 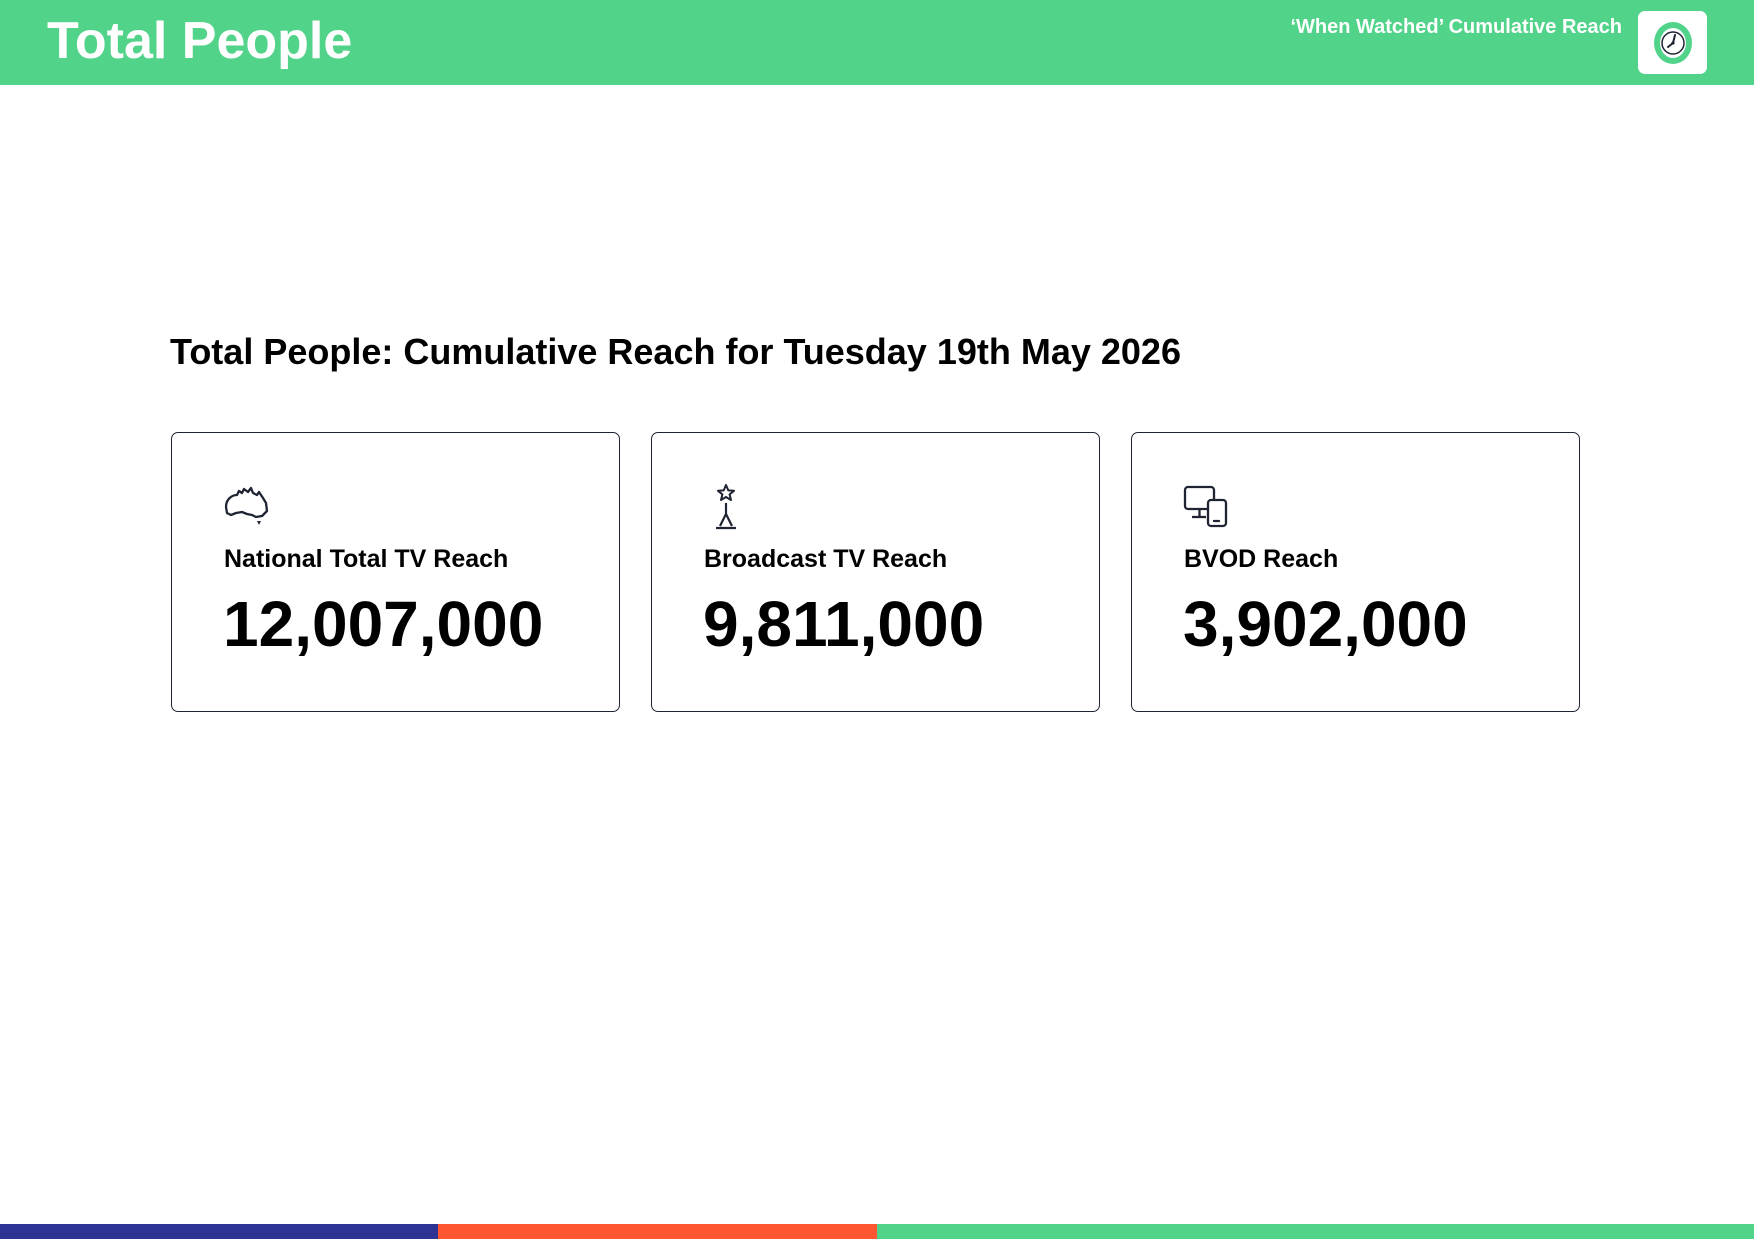 What do you see at coordinates (1261, 559) in the screenshot?
I see `card-label: BVOD Reach` at bounding box center [1261, 559].